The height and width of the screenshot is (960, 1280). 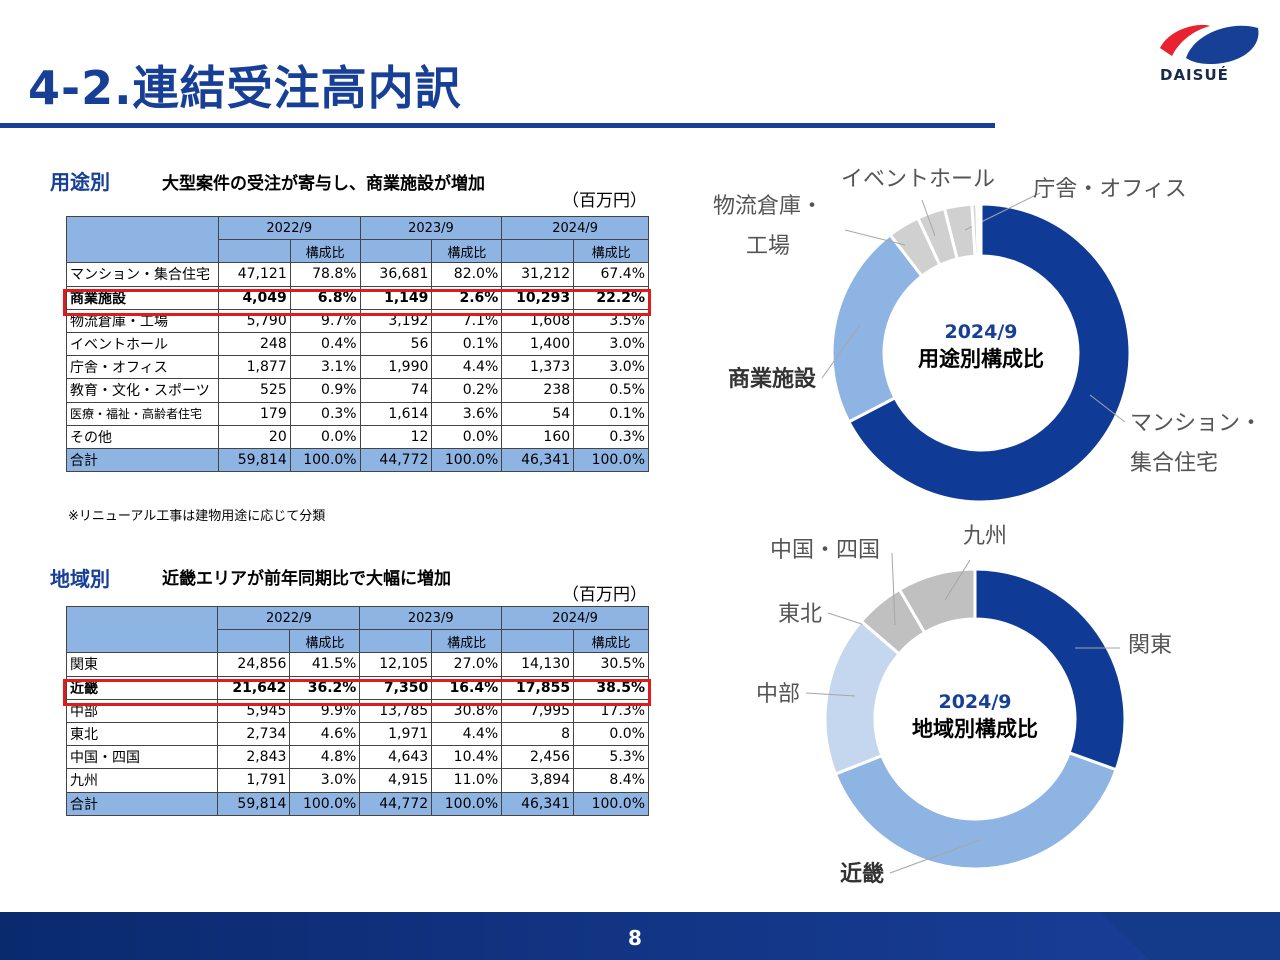 I want to click on table-cell: 9.7%, so click(x=325, y=320).